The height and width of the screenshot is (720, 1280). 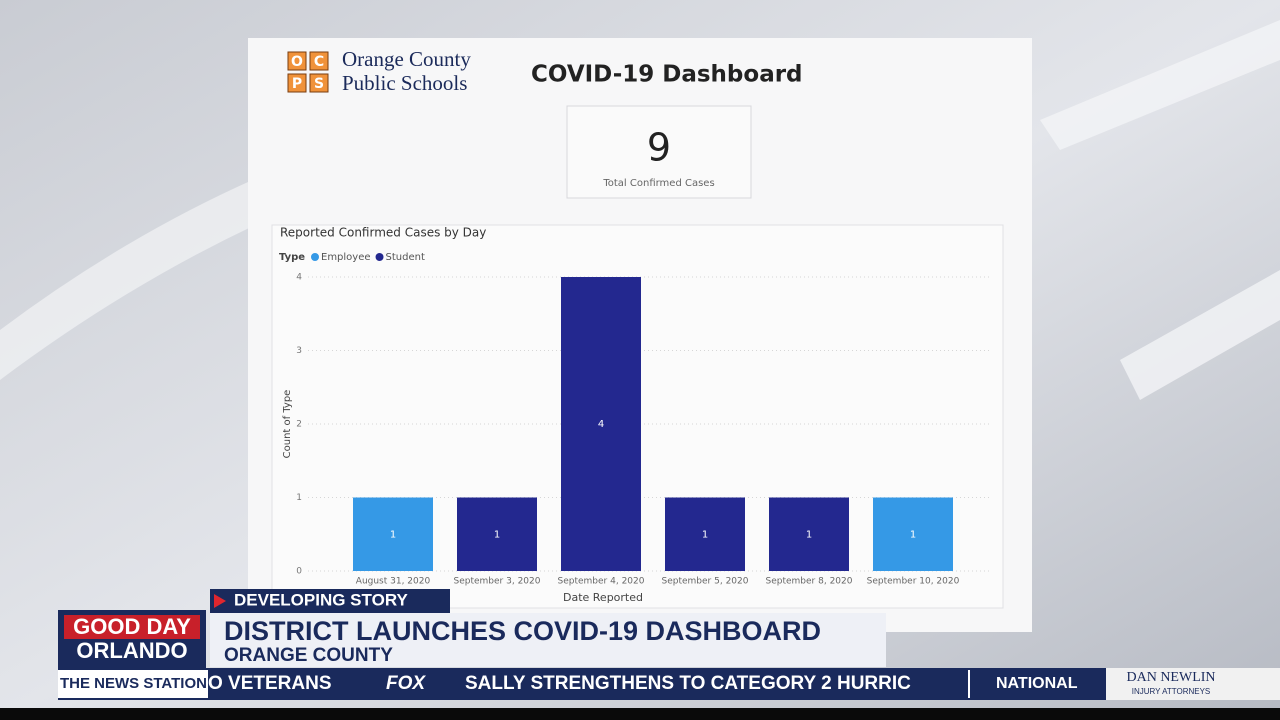 What do you see at coordinates (308, 655) in the screenshot?
I see `subhead: ORANGE COUNTY` at bounding box center [308, 655].